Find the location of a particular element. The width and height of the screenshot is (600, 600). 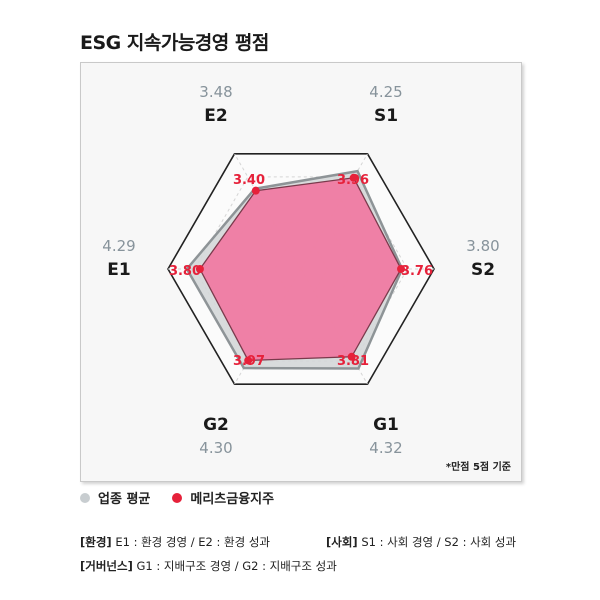

company-point-g2 is located at coordinates (248, 360).